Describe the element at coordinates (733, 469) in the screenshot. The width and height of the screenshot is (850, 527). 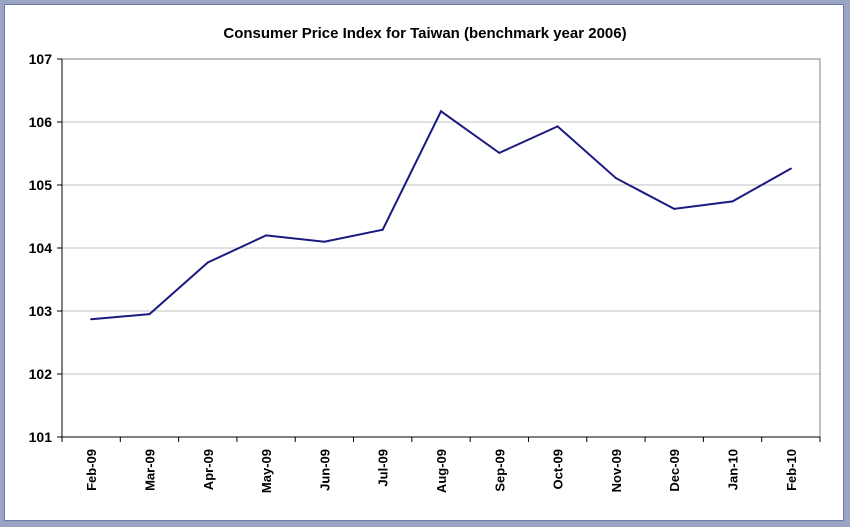
I see `x-tick-label: Jan-10` at that location.